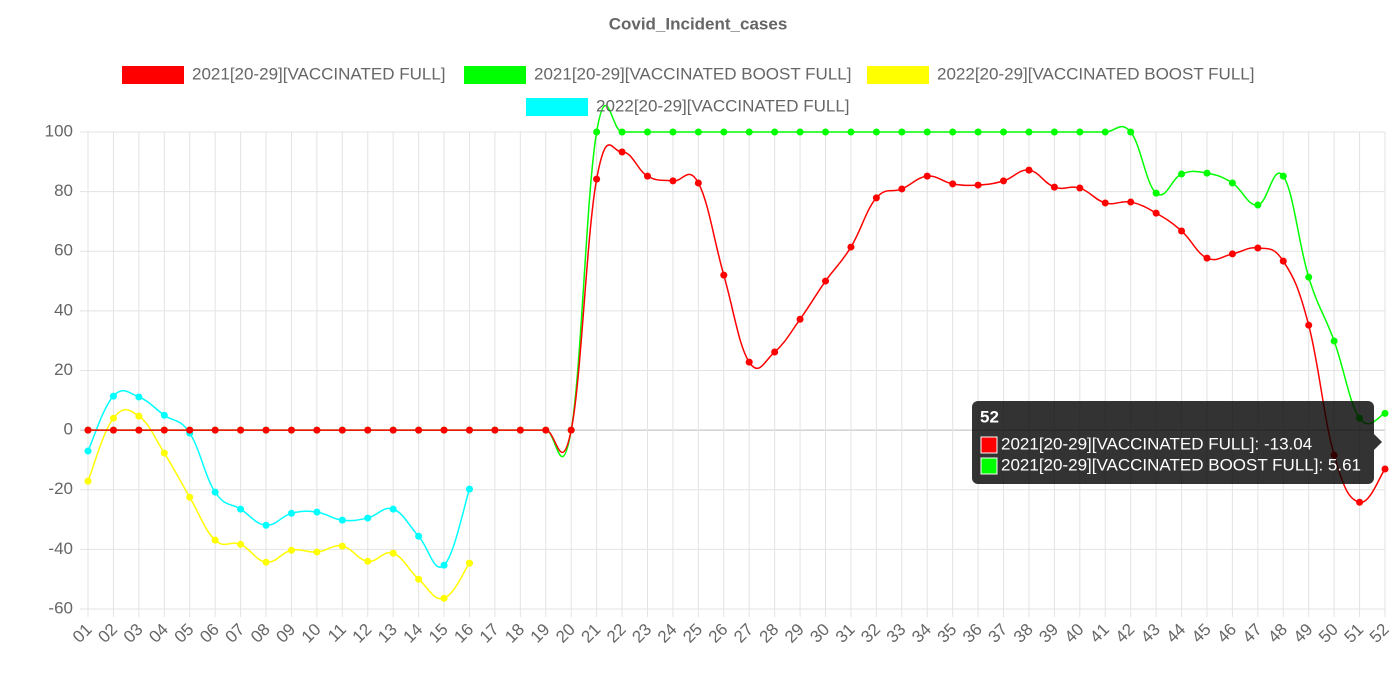 This screenshot has width=1395, height=697. What do you see at coordinates (743, 633) in the screenshot?
I see `x-tick-label: 27` at bounding box center [743, 633].